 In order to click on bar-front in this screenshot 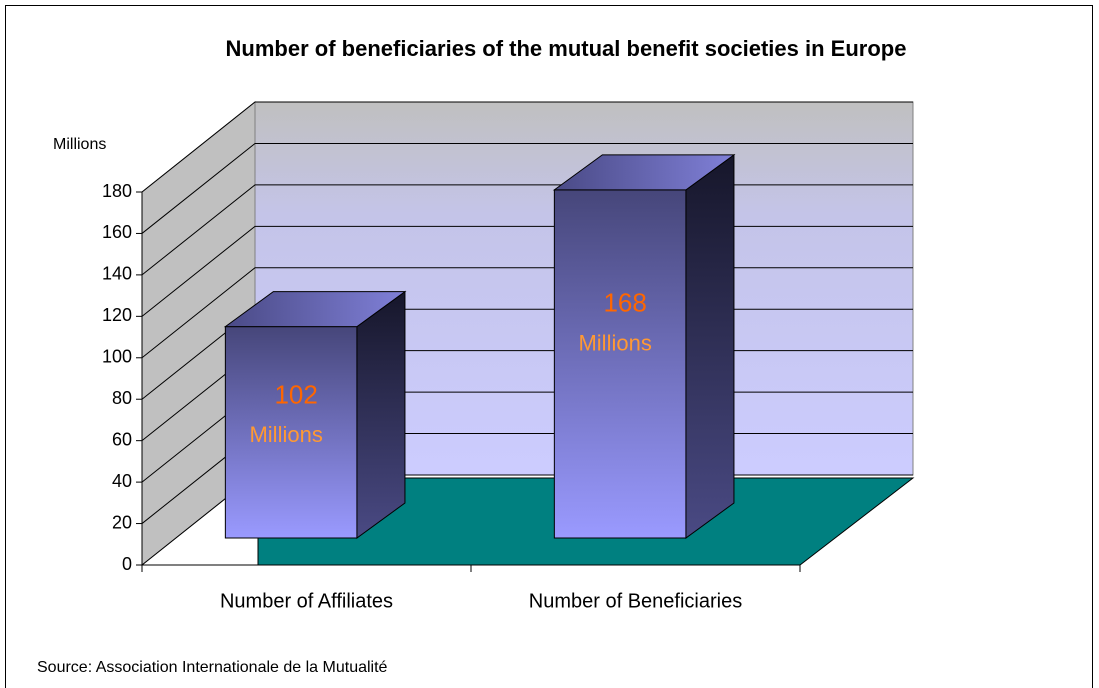, I will do `click(620, 364)`.